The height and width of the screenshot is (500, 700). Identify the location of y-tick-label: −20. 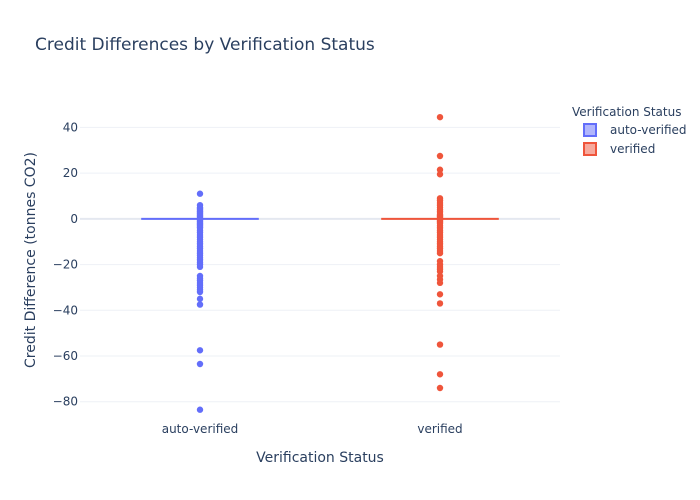
(65, 265).